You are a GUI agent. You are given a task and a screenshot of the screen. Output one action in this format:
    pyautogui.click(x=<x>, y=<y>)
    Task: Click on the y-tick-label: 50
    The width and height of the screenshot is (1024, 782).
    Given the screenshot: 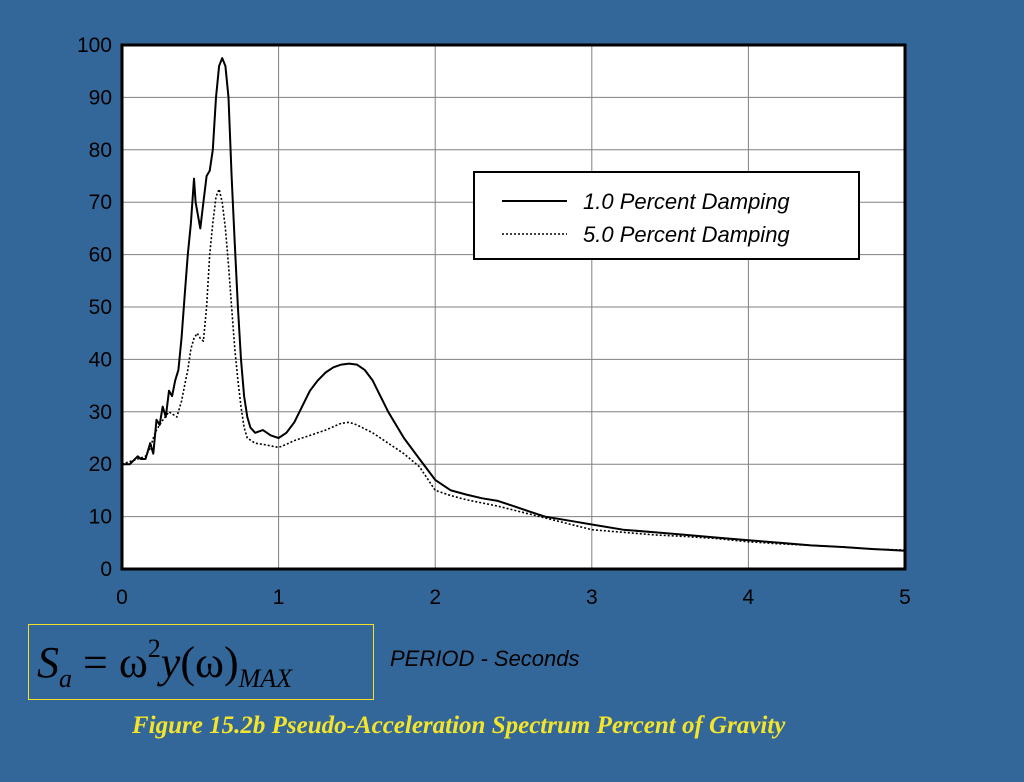 What is the action you would take?
    pyautogui.click(x=100, y=307)
    